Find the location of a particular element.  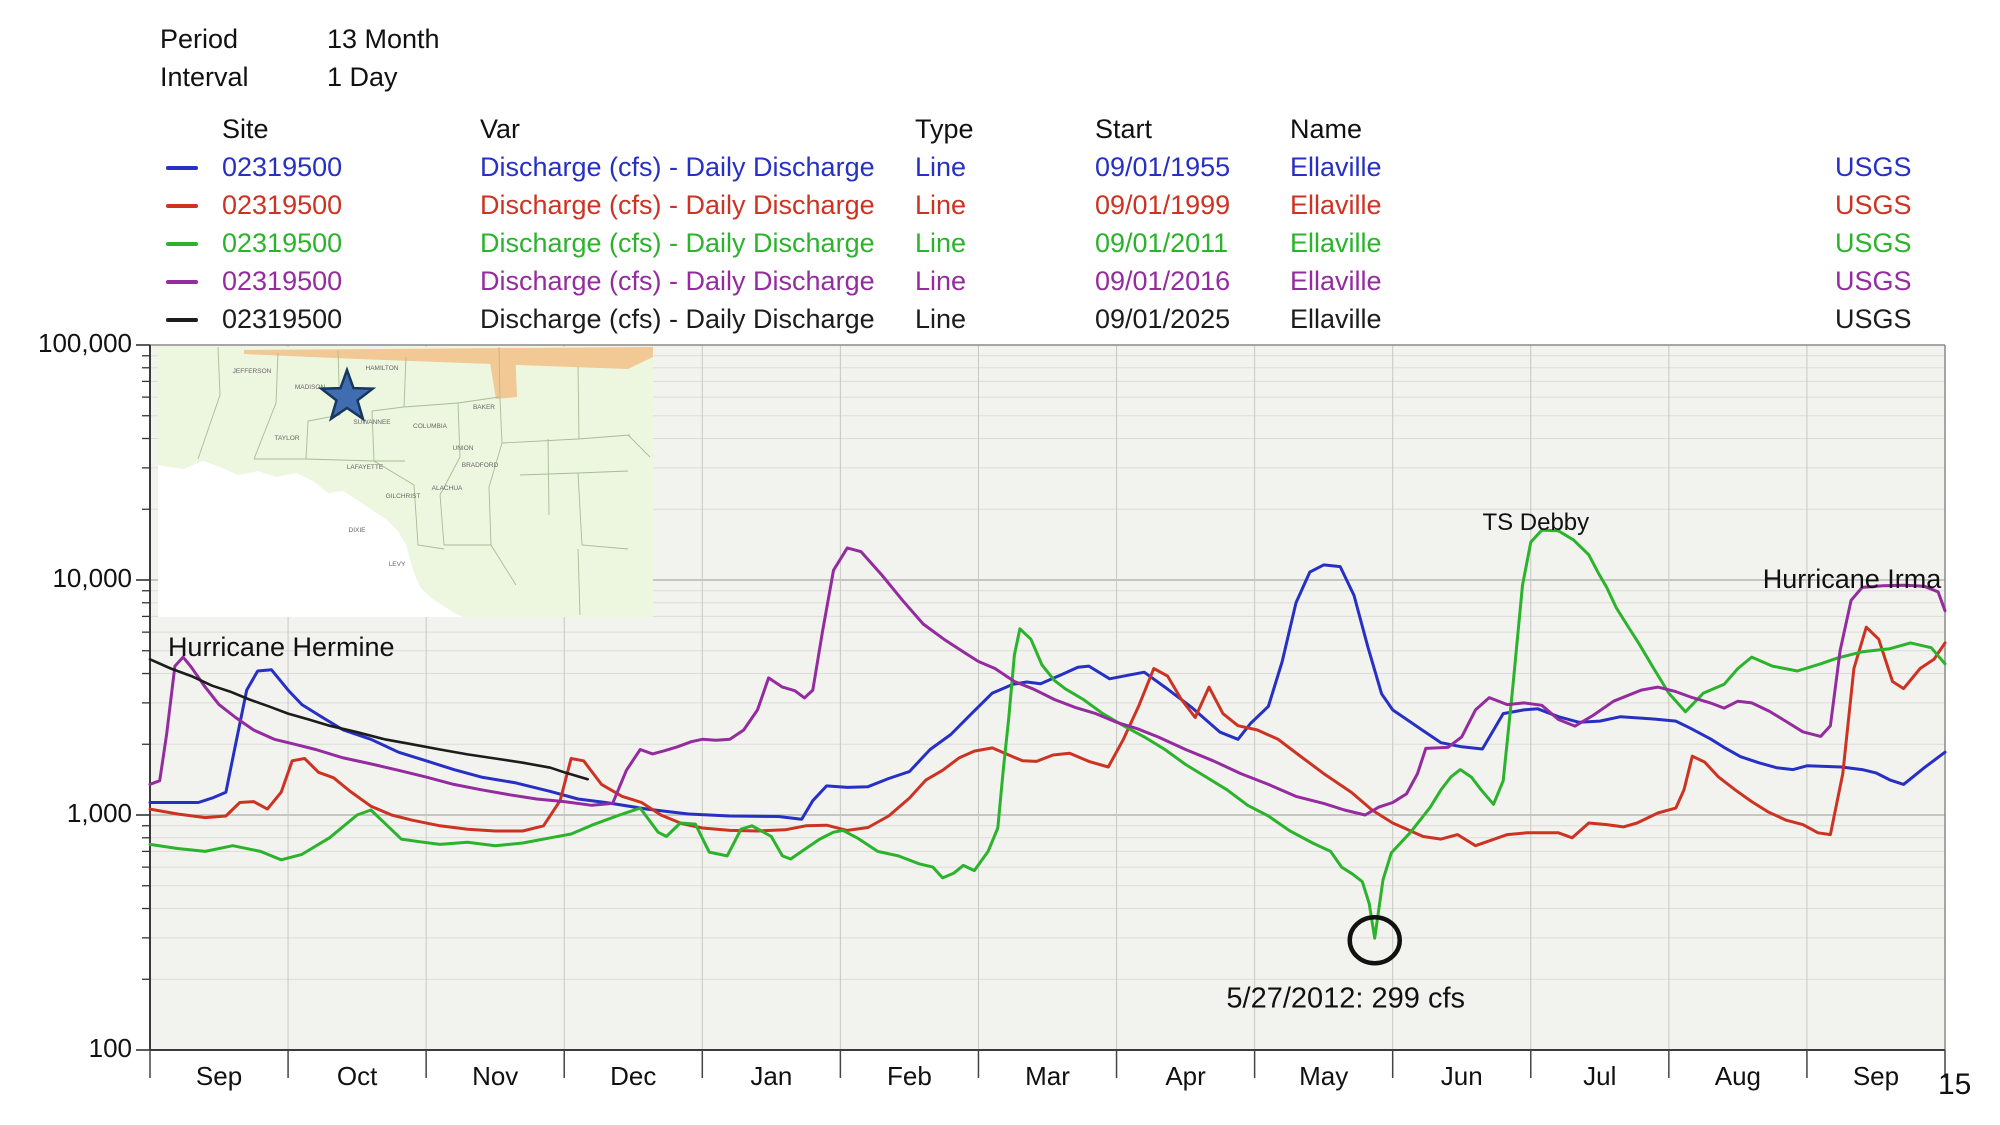

county-label: JEFFERSON is located at coordinates (252, 371).